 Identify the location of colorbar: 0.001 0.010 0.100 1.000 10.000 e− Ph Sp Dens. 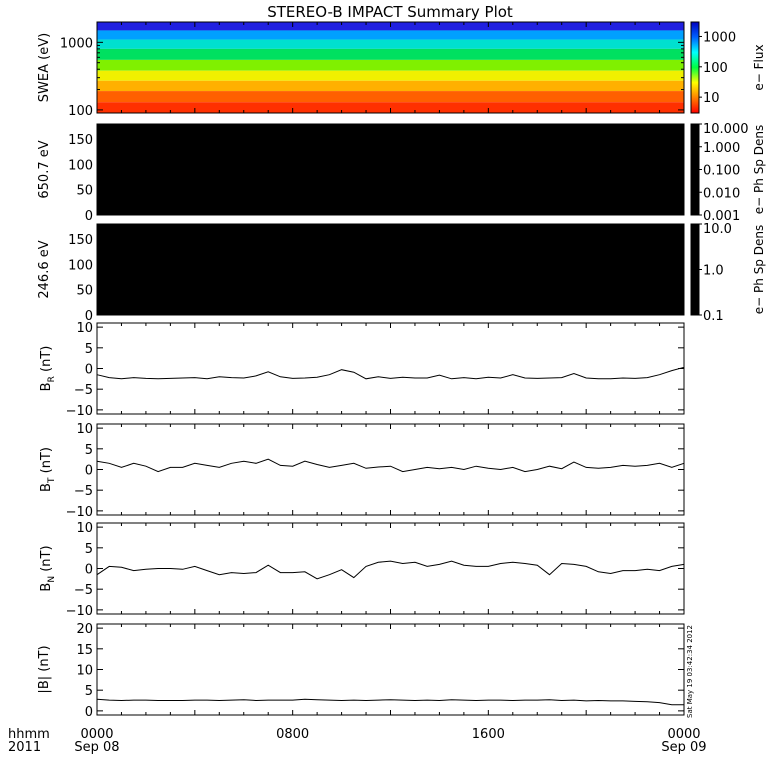
(728, 173).